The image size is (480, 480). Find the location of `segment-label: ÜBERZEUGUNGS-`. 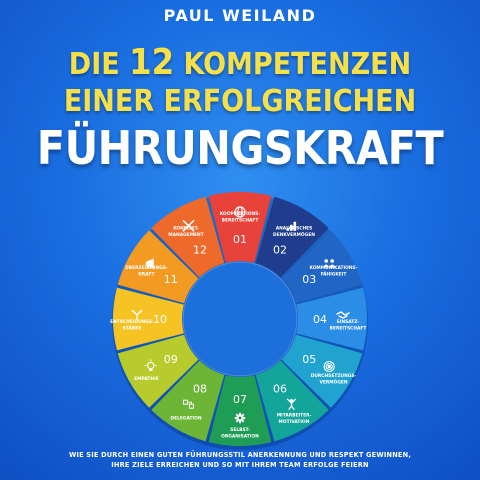

segment-label: ÜBERZEUGUNGS- is located at coordinates (146, 267).